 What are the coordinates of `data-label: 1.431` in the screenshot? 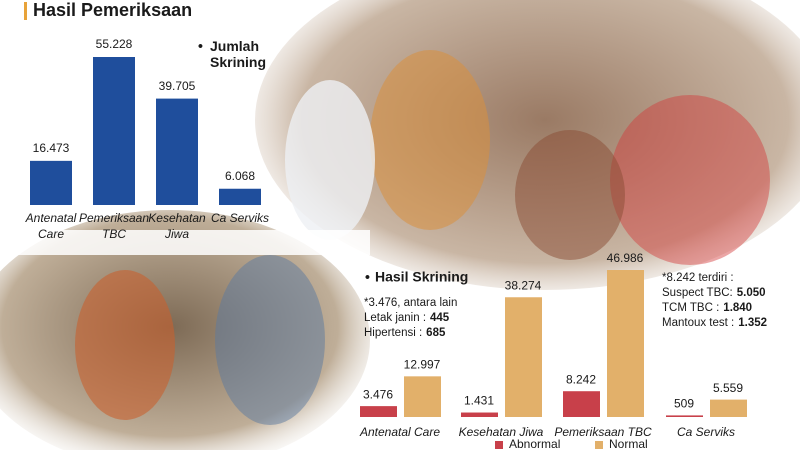 It's located at (479, 401).